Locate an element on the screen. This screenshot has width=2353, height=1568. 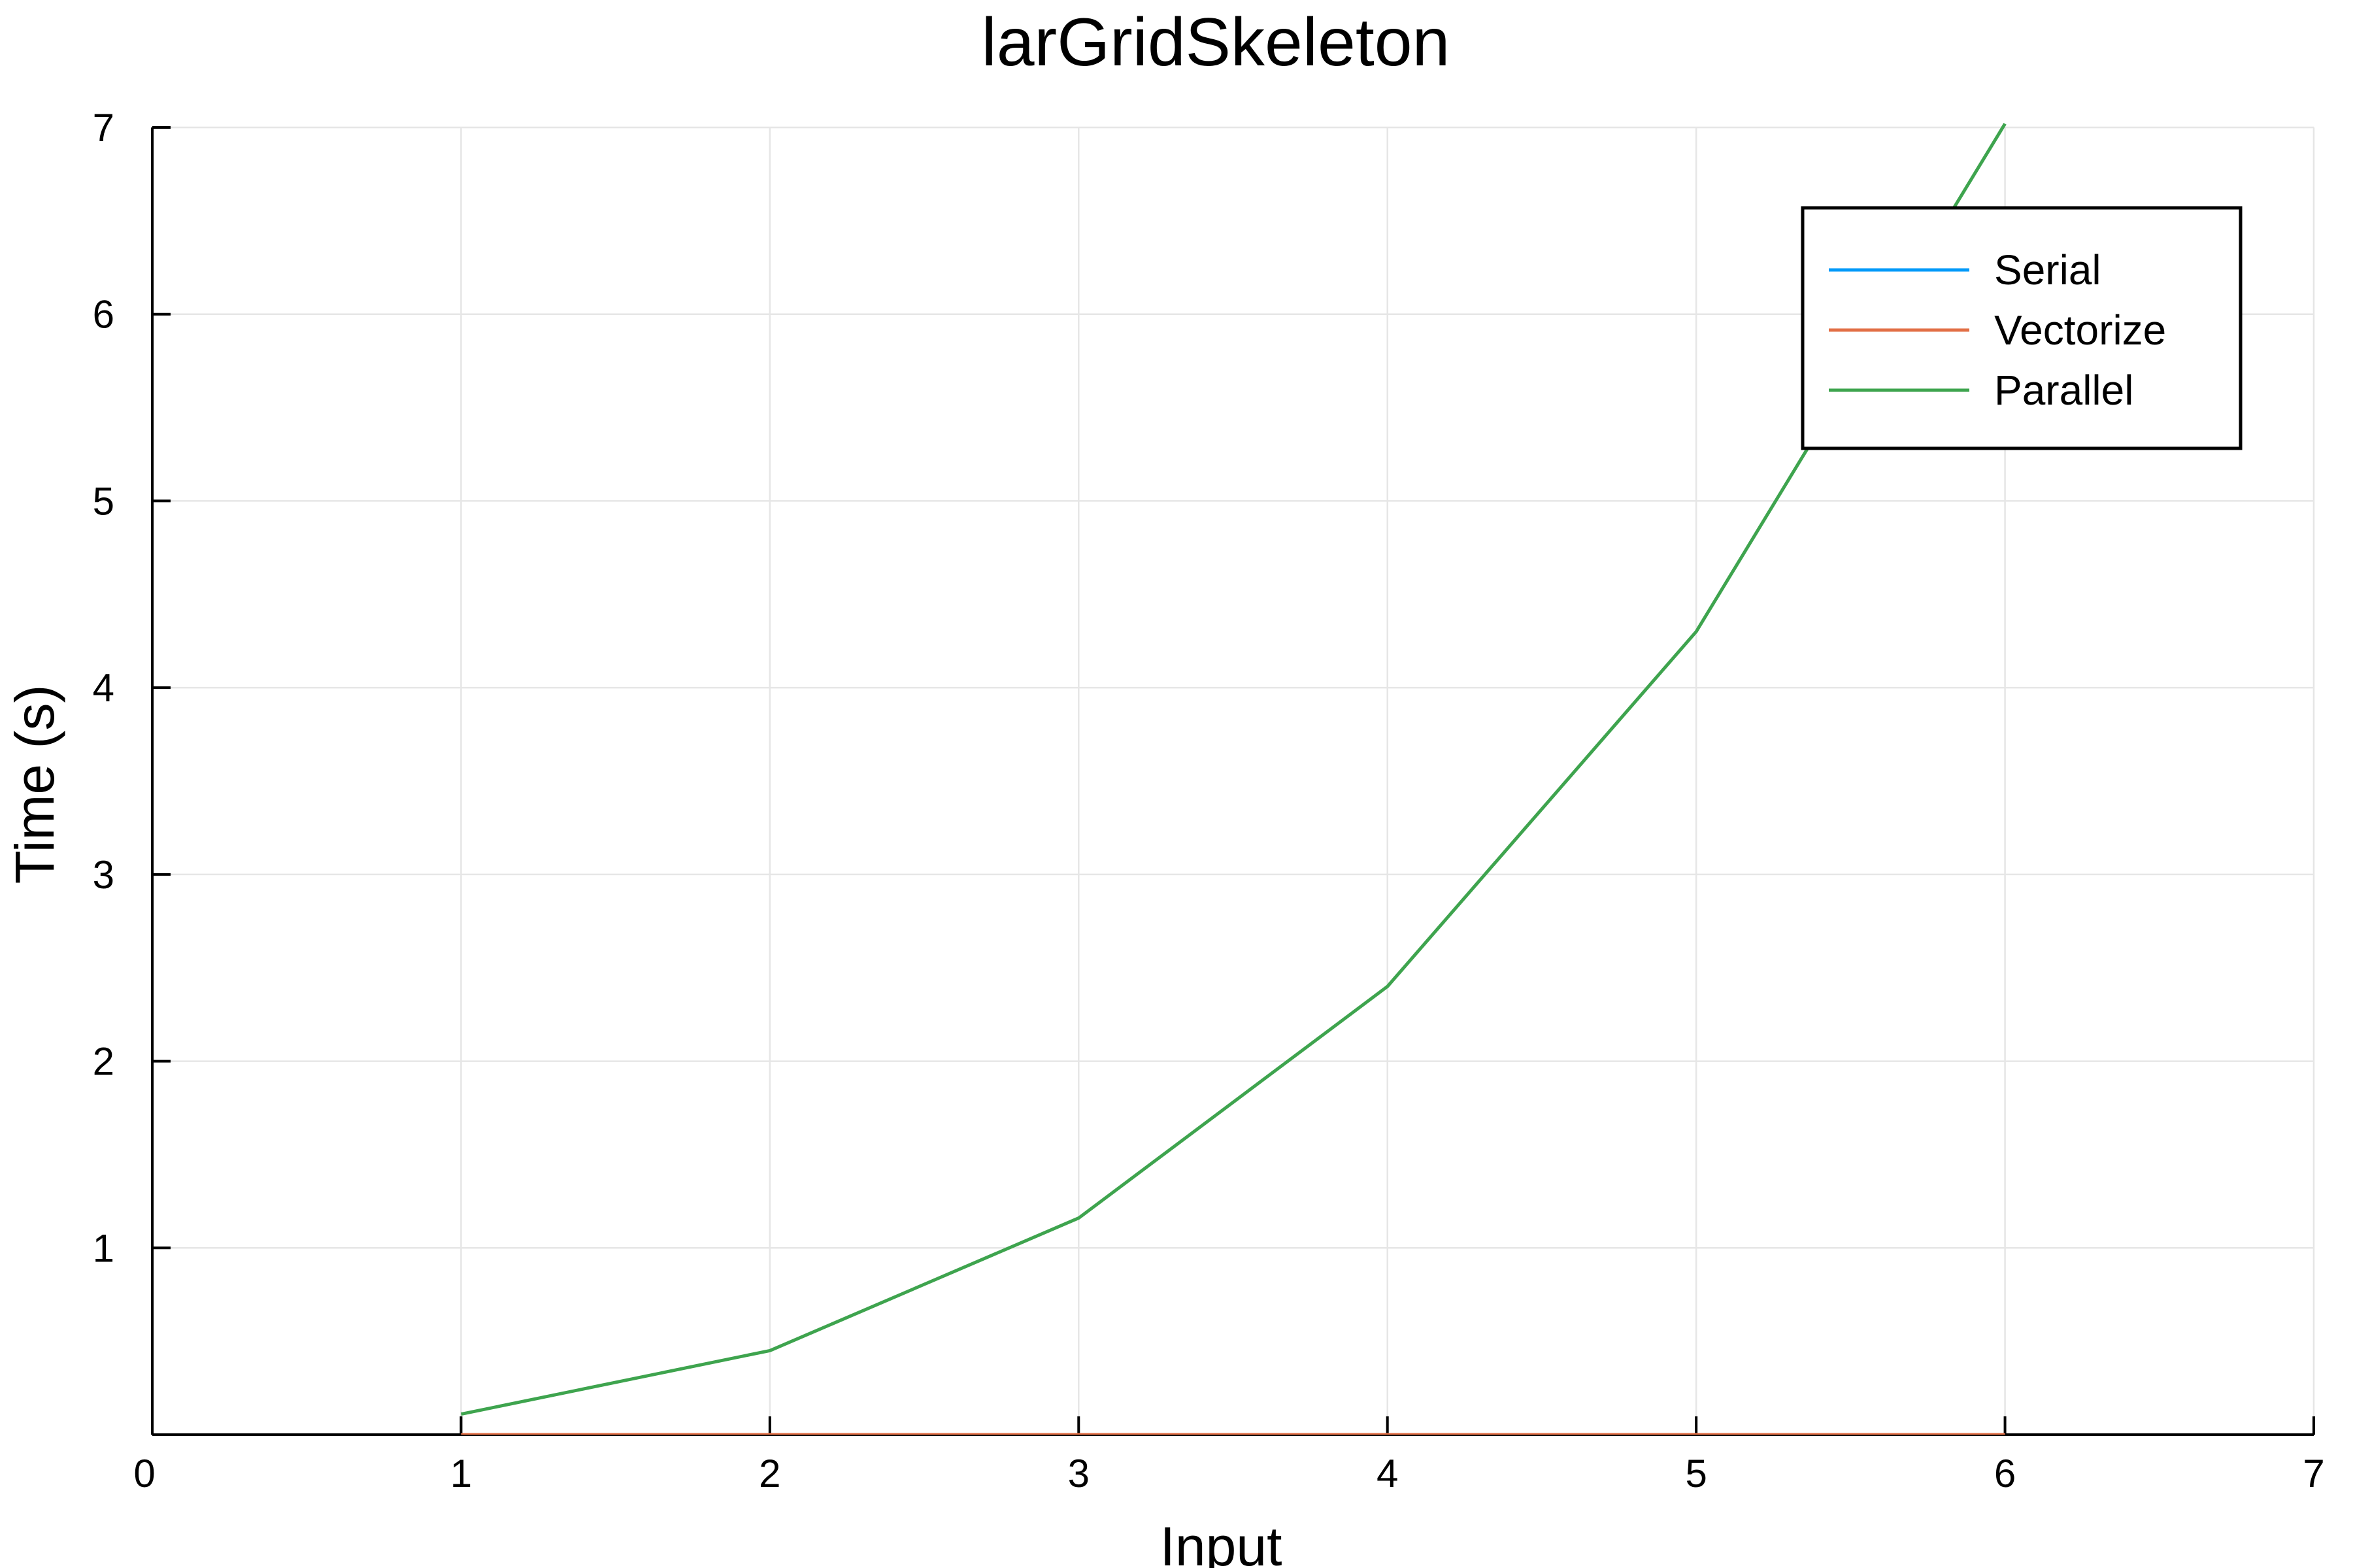
chart-title: larGridSkeleton is located at coordinates (1216, 42).